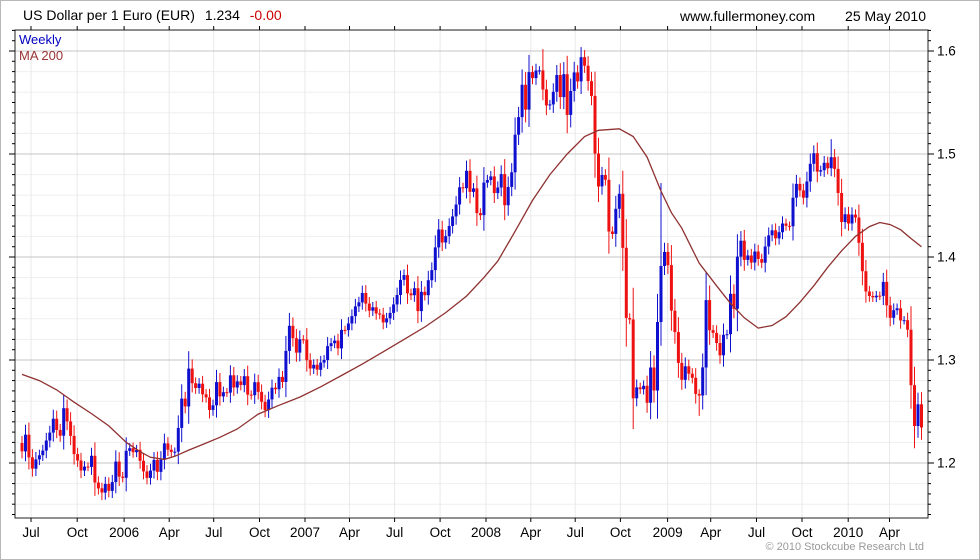 The width and height of the screenshot is (980, 560). I want to click on chart-legend: Weekly MA 200, so click(41, 48).